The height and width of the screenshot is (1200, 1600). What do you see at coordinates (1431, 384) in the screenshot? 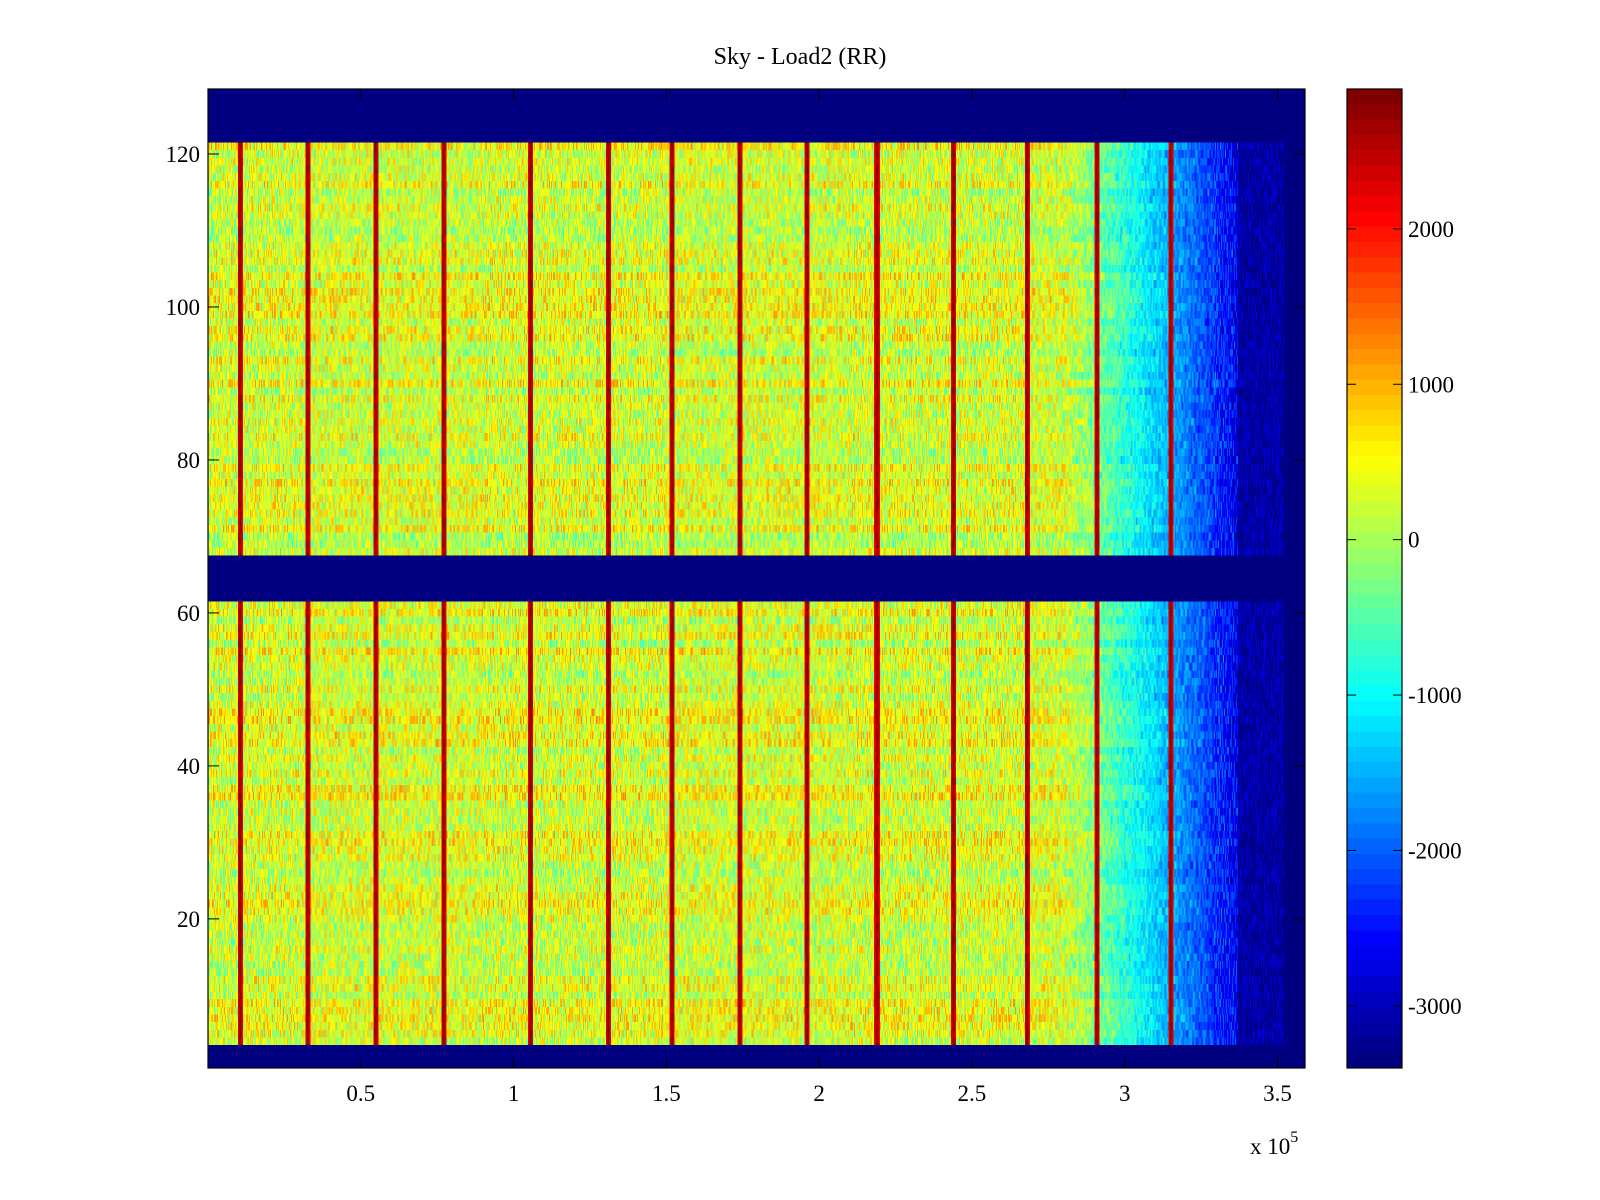
I see `colorbar-tick-label: 1000` at bounding box center [1431, 384].